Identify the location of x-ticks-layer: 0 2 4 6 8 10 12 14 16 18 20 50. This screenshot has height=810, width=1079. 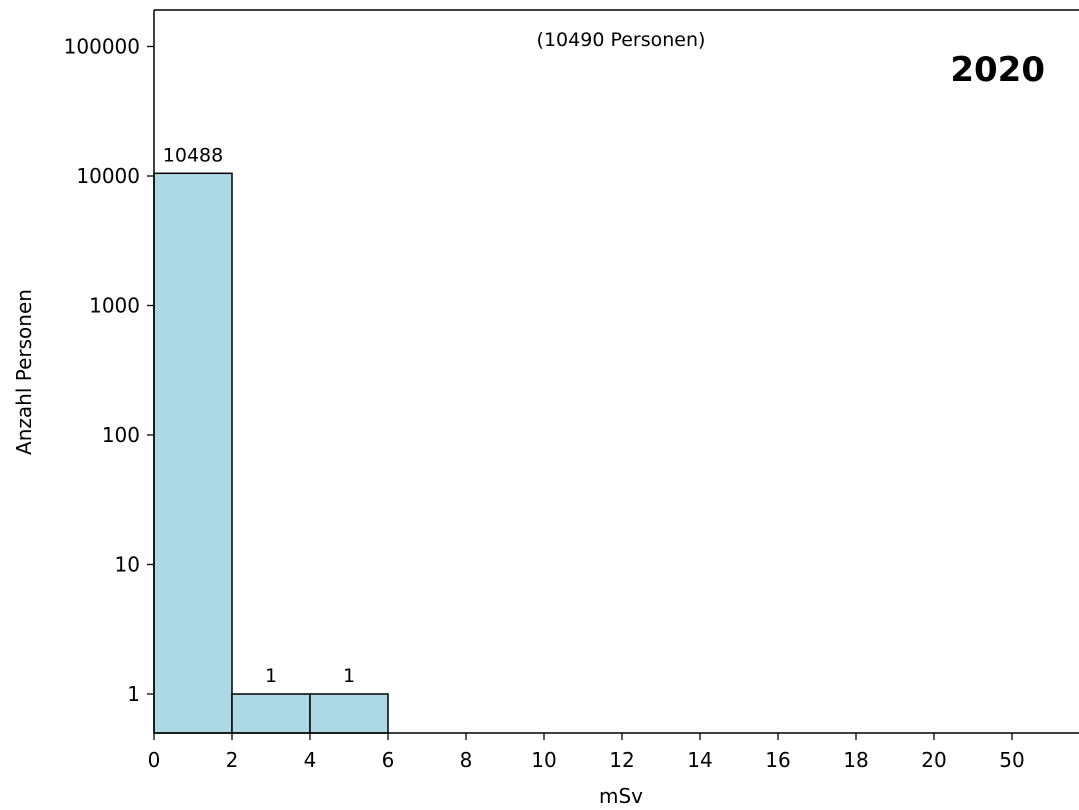
(586, 752).